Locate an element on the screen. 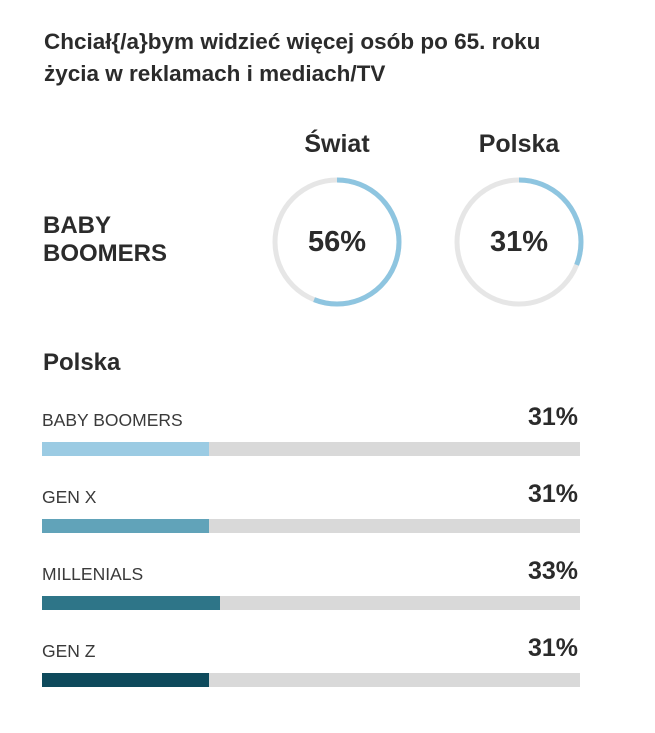 The width and height of the screenshot is (655, 733). bar-row: GEN Z 31% is located at coordinates (311, 667).